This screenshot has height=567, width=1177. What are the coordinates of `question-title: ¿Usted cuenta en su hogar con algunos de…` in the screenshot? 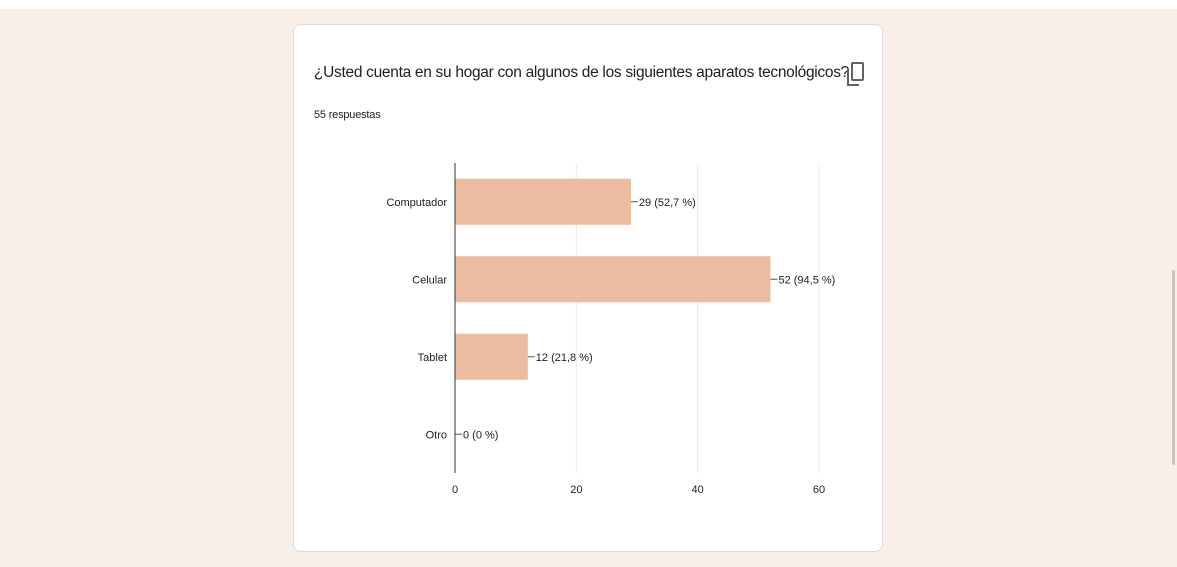 It's located at (581, 72).